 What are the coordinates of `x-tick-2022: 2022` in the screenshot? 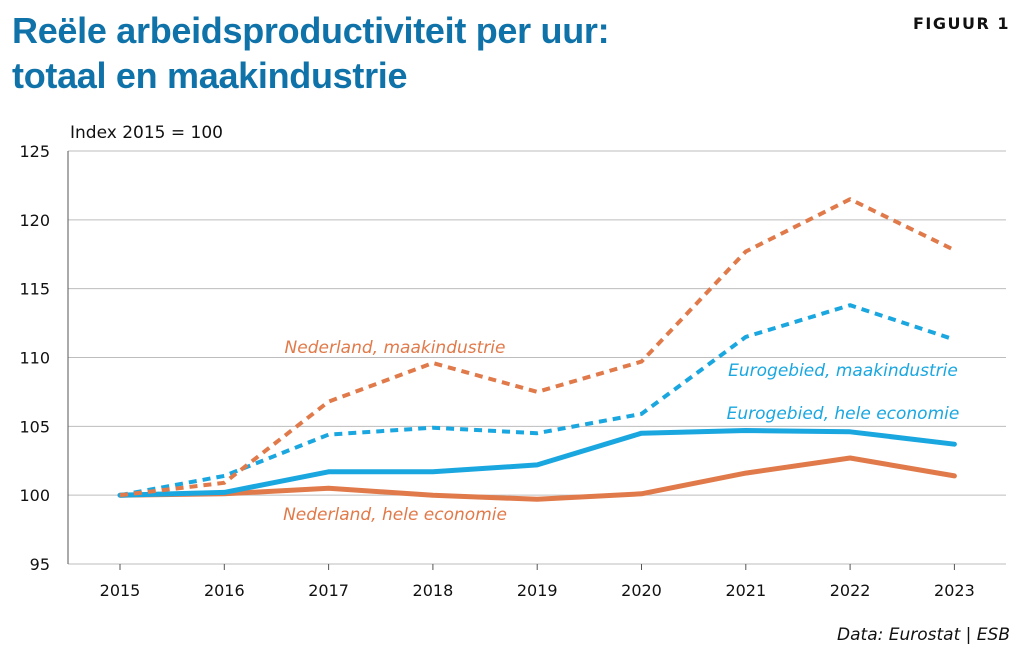 It's located at (850, 590).